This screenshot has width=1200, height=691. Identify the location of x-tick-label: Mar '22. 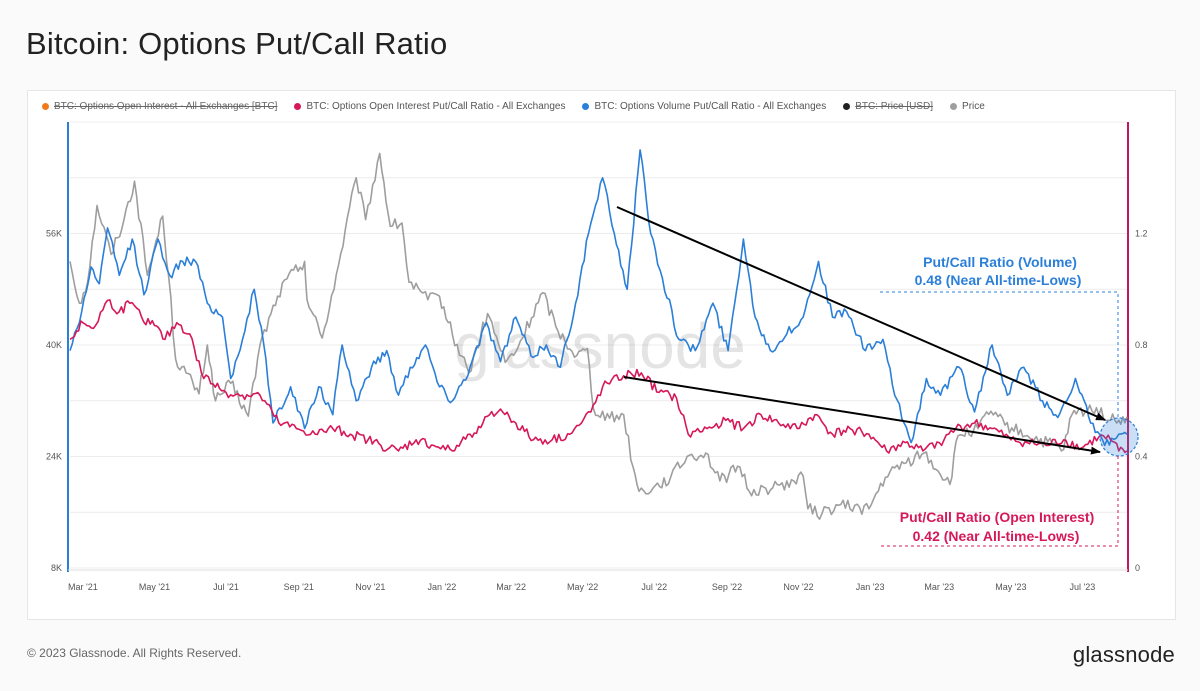
(511, 587).